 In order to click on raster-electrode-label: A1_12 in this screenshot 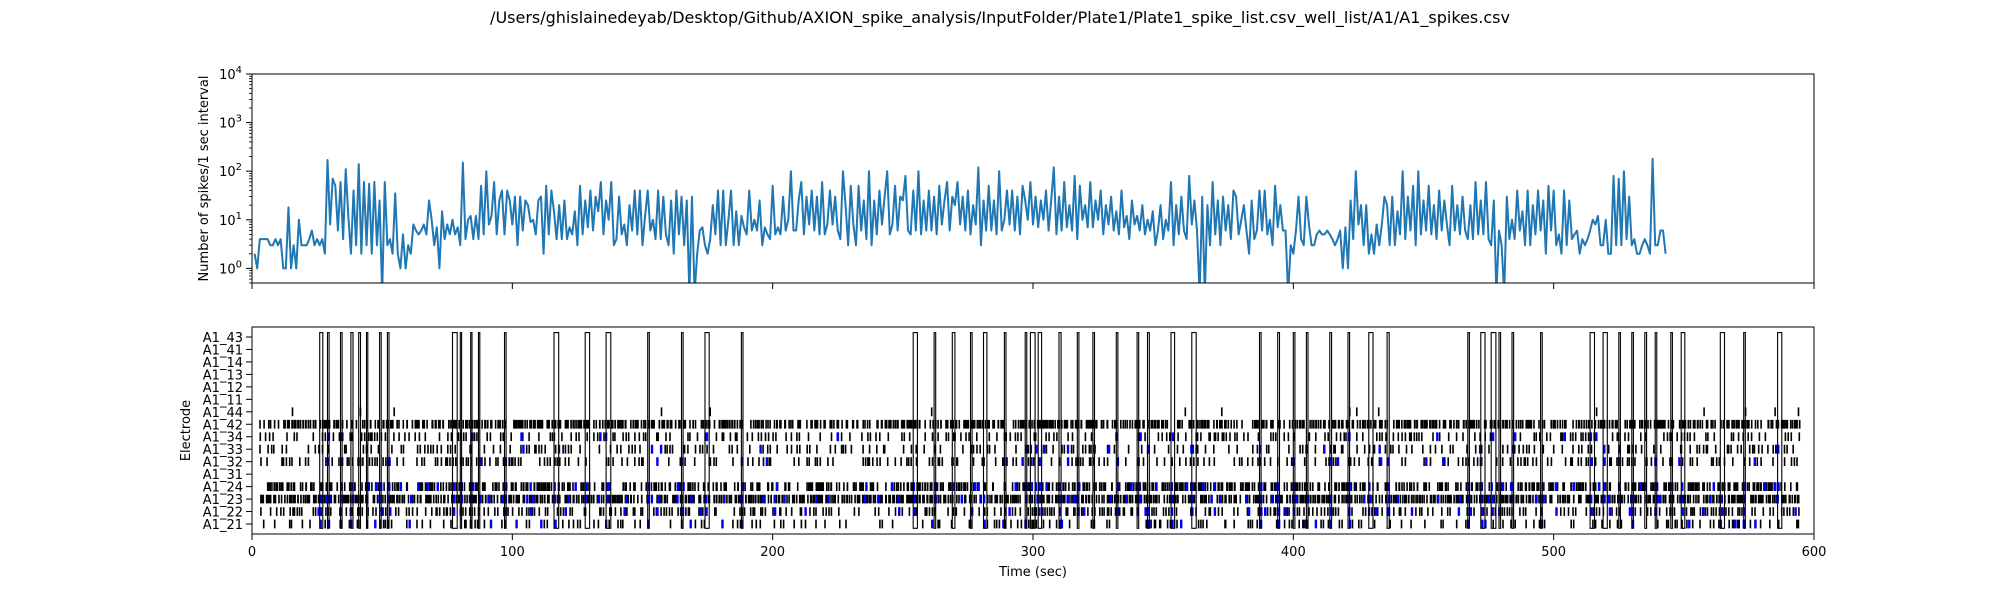, I will do `click(223, 388)`.